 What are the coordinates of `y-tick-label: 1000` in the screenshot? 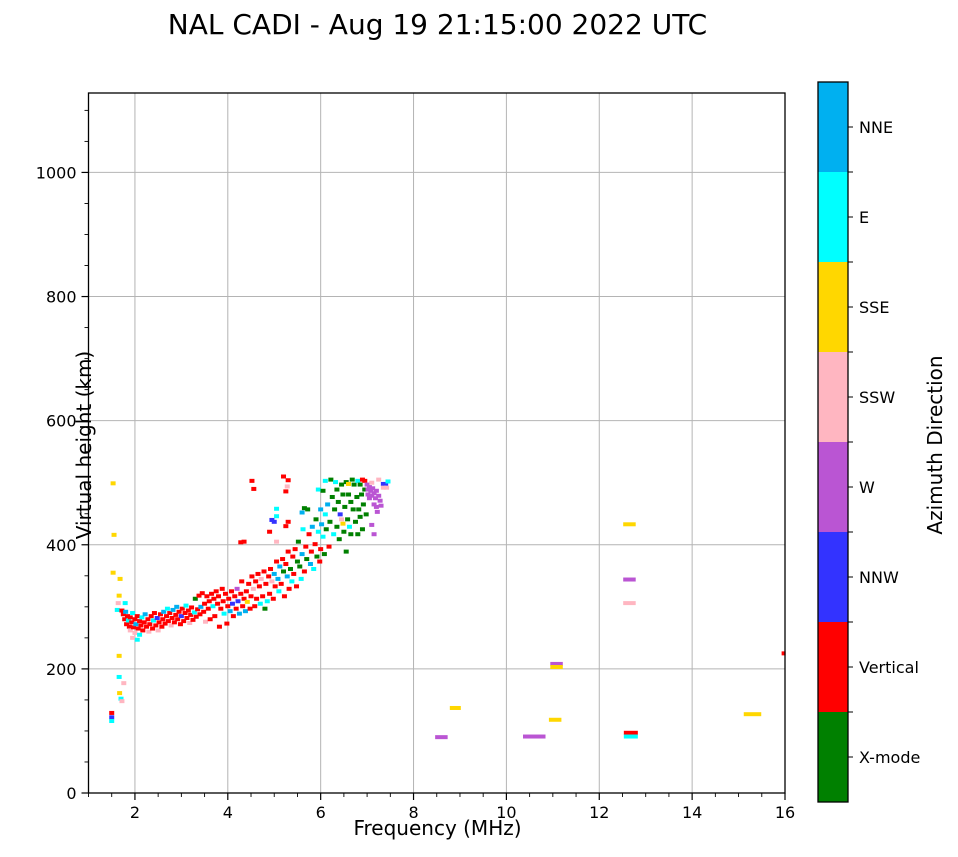 It's located at (56, 172).